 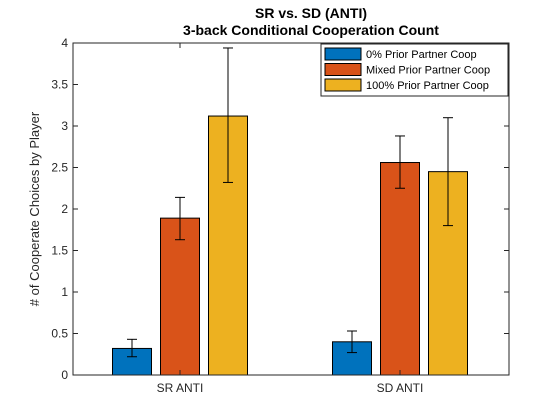 What do you see at coordinates (34, 208) in the screenshot?
I see `y-axis-label: # of Cooperate Choices by Player` at bounding box center [34, 208].